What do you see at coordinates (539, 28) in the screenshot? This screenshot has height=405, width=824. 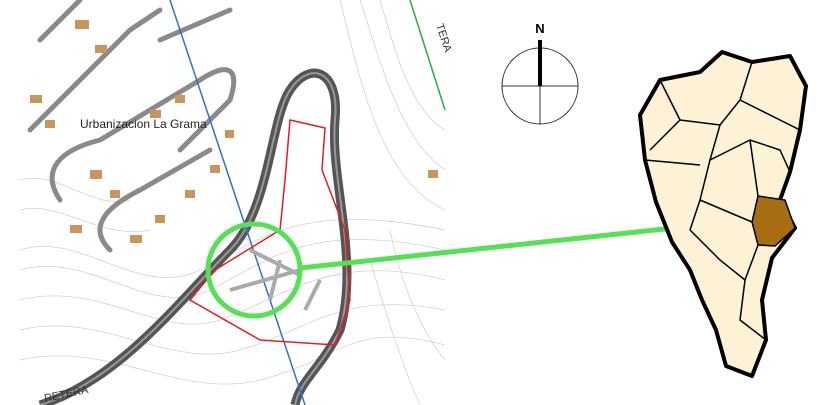 I see `north-label: N` at bounding box center [539, 28].